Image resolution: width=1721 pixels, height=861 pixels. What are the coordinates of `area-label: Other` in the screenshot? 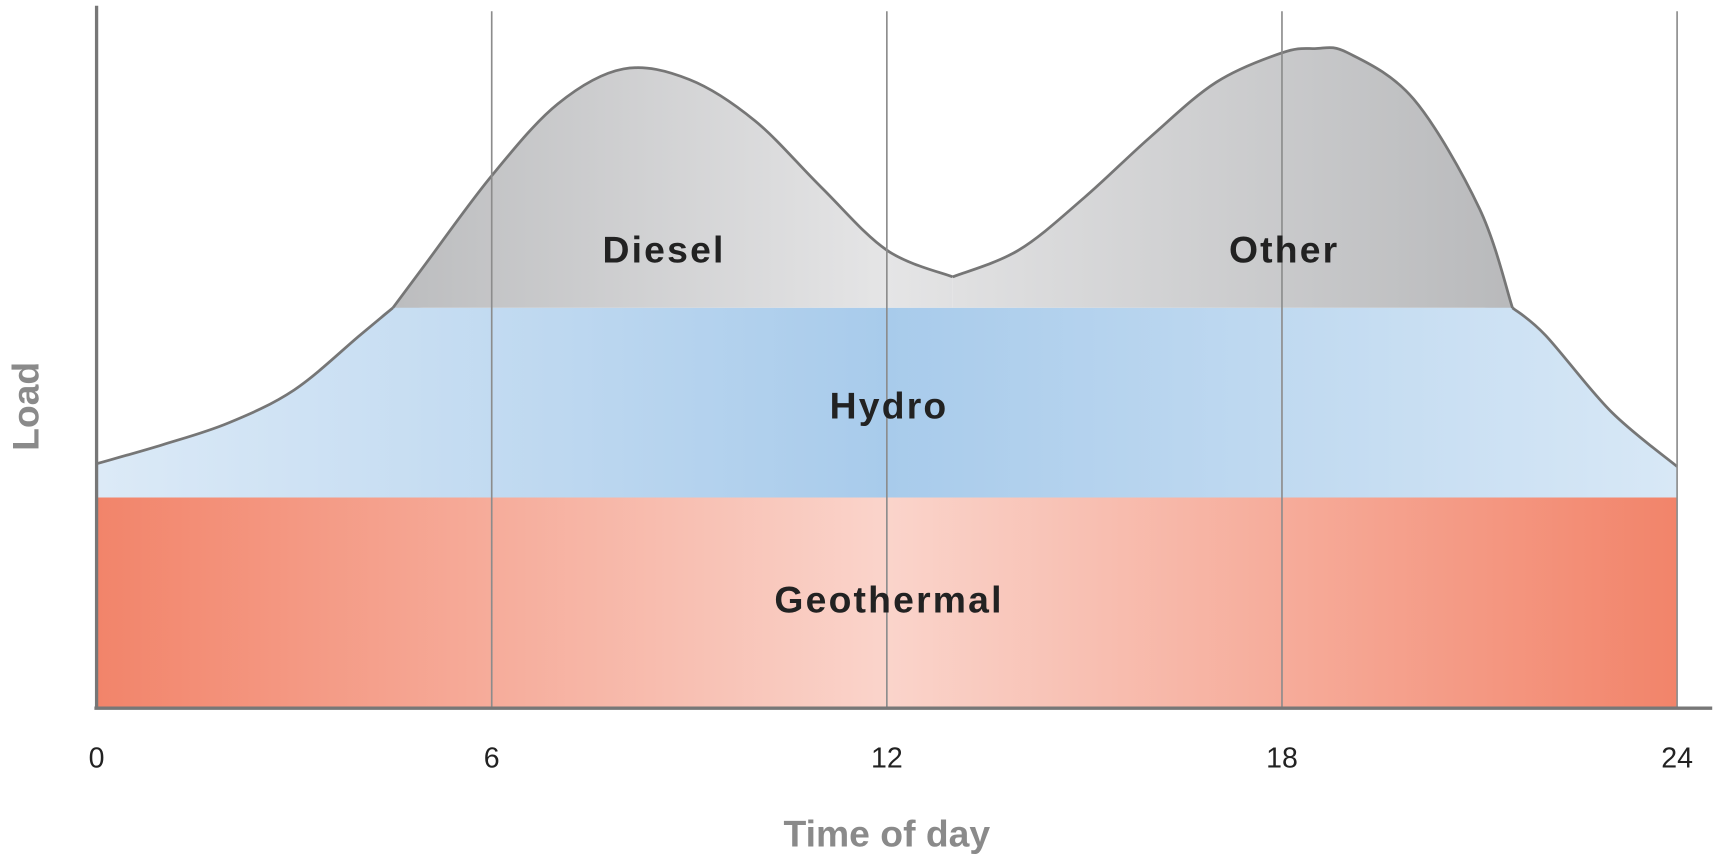 It's located at (1284, 250).